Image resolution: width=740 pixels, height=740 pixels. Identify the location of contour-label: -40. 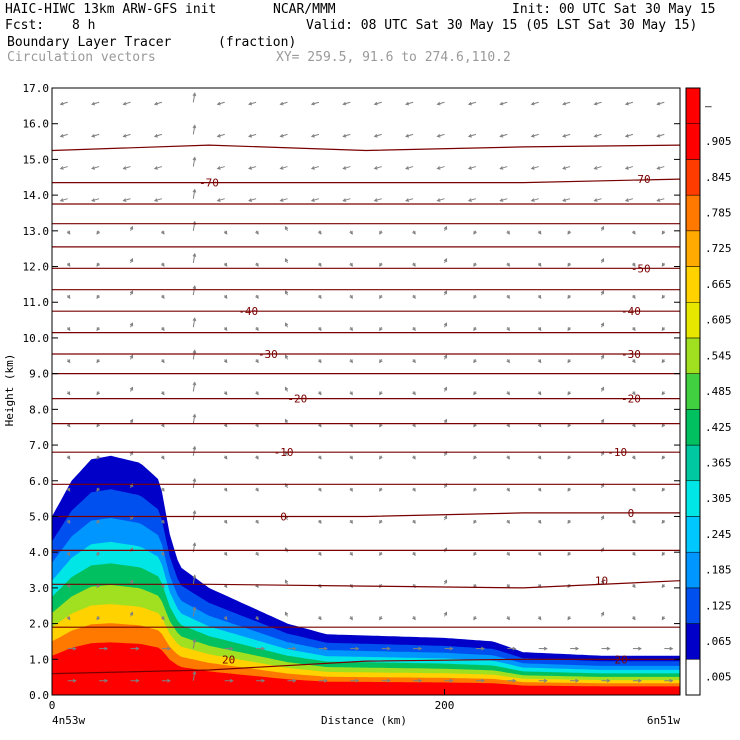
(631, 311).